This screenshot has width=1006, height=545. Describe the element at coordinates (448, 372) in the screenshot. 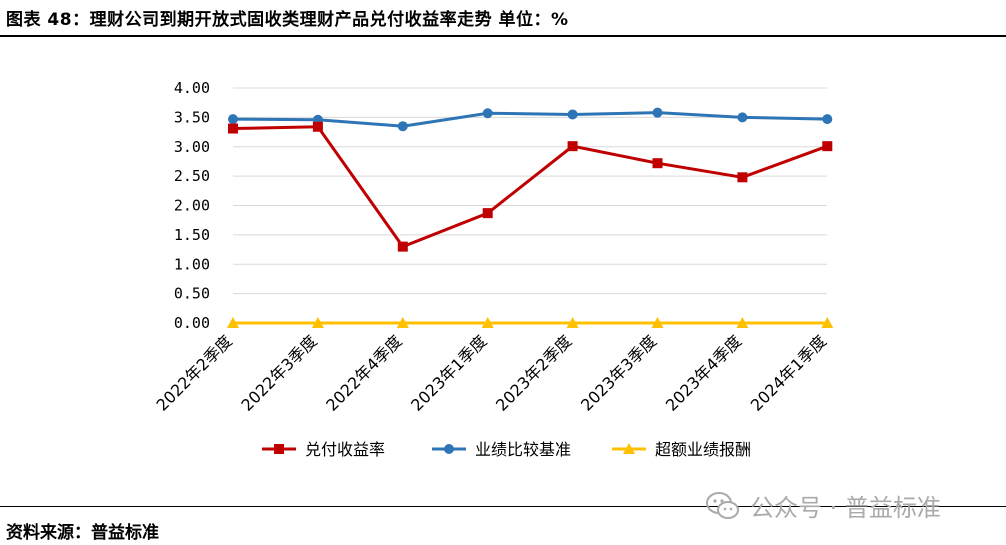

I see `x-tick-label: 2023年1季度` at that location.